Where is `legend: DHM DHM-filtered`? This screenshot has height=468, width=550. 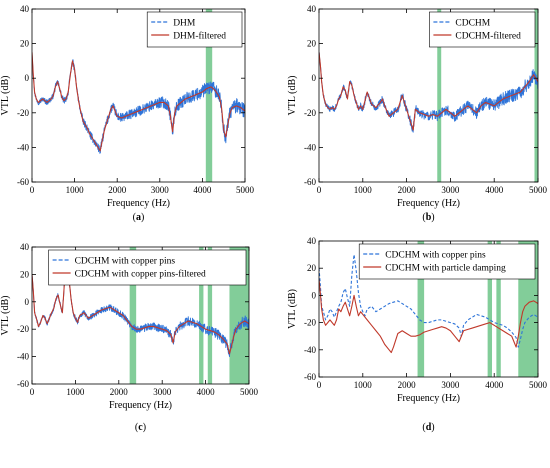
legend: DHM DHM-filtered is located at coordinates (194, 29).